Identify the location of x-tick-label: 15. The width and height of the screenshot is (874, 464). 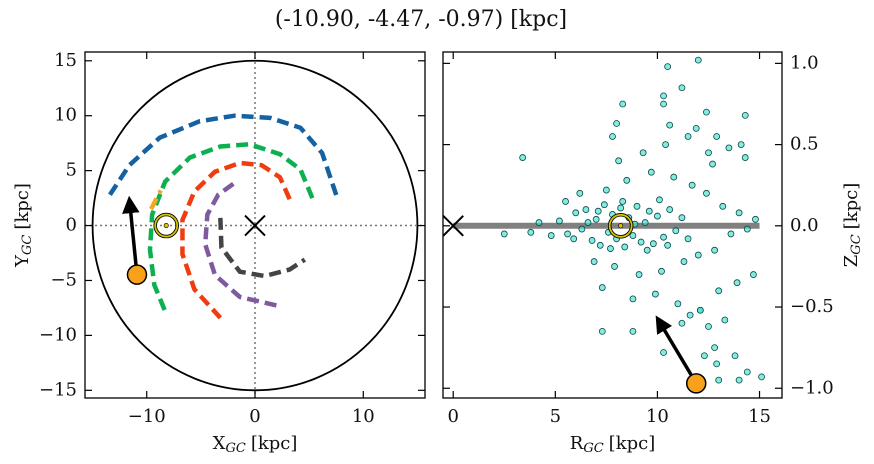
(759, 416).